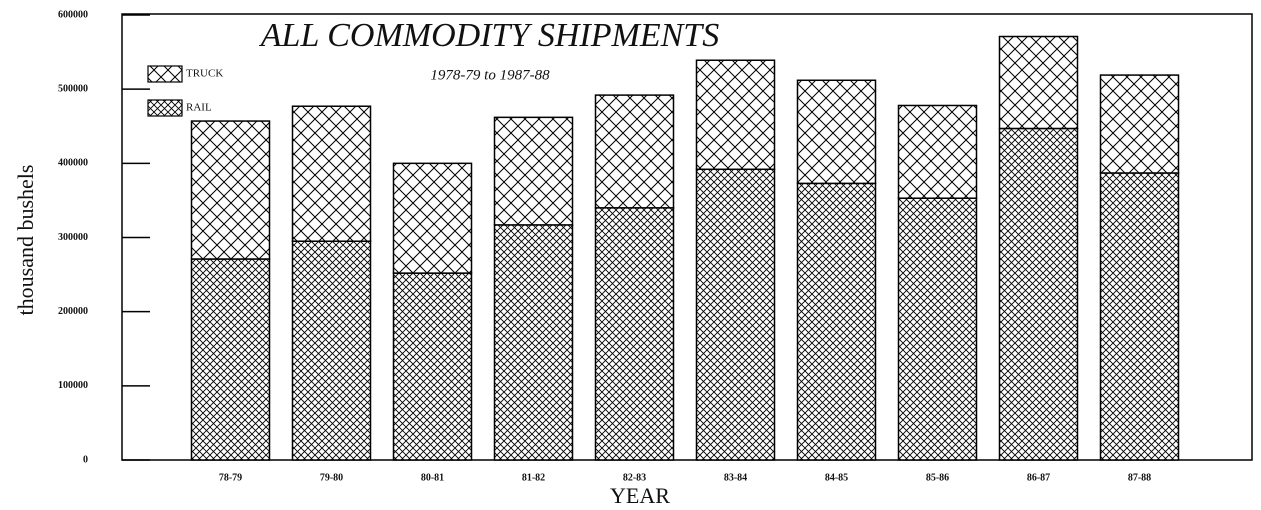  What do you see at coordinates (199, 108) in the screenshot?
I see `legend-label: RAIL` at bounding box center [199, 108].